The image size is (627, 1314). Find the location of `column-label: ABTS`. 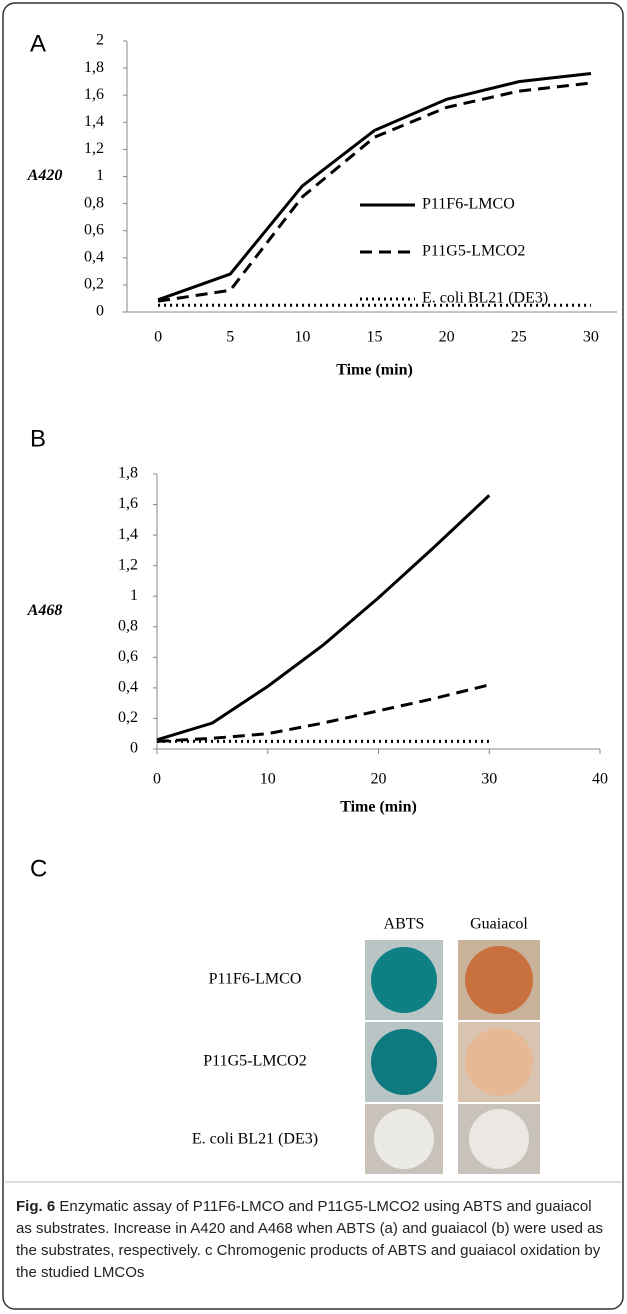

column-label: ABTS is located at coordinates (404, 924).